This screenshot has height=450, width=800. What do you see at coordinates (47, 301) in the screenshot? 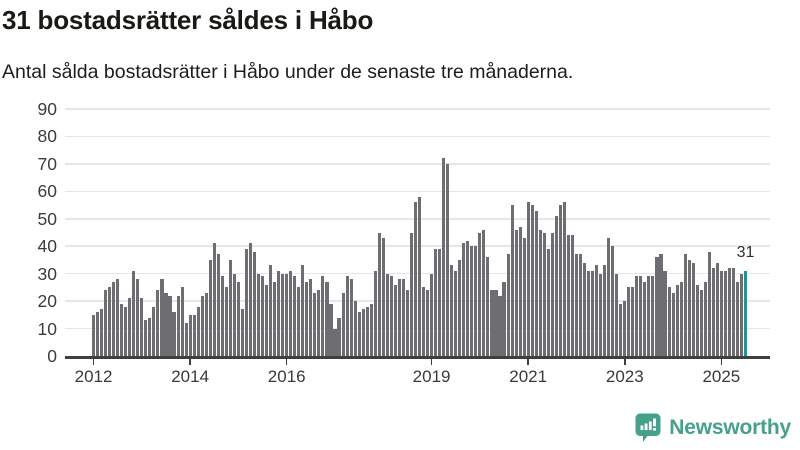
I see `y-axis-tick-label: 20` at bounding box center [47, 301].